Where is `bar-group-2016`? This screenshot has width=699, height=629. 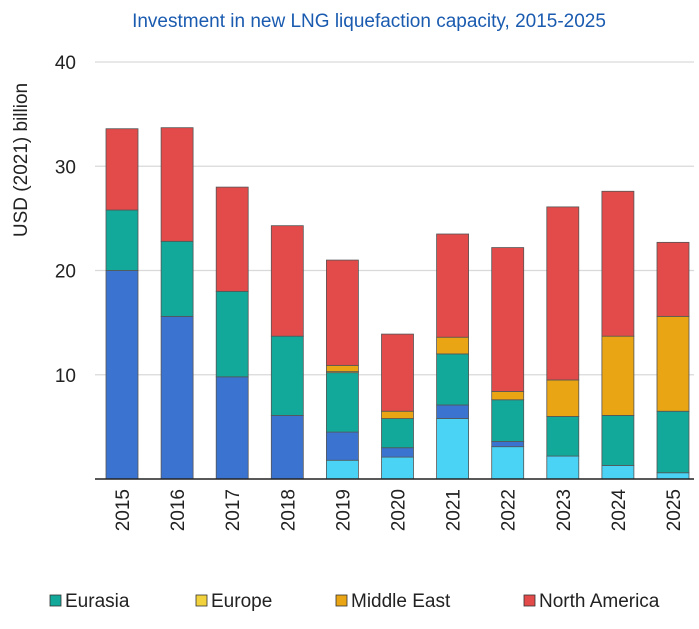
bar-group-2016 is located at coordinates (177, 303).